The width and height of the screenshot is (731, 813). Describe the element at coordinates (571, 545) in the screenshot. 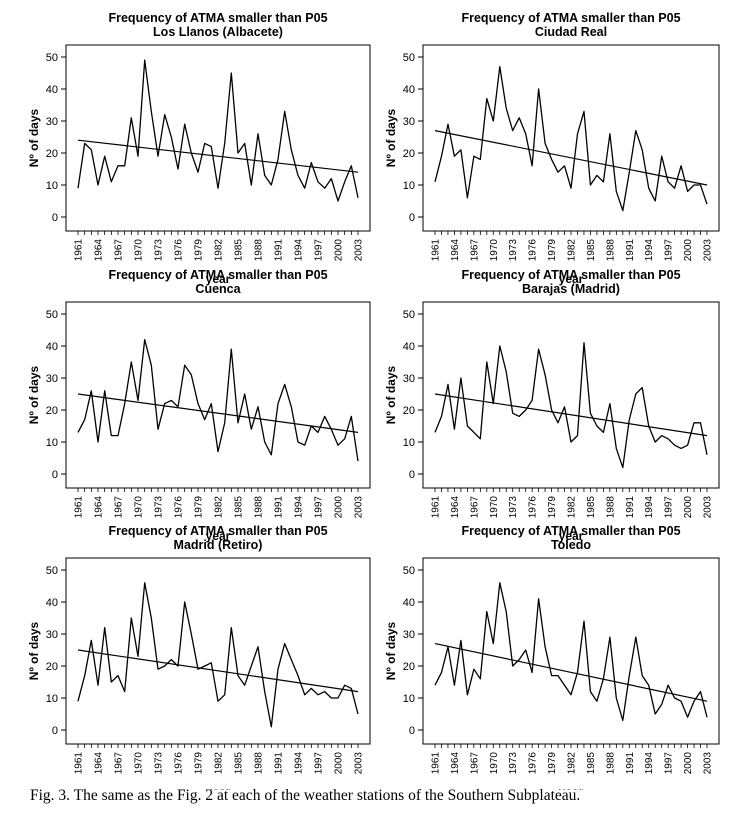

I see `chart-subtitle: Toledo` at that location.